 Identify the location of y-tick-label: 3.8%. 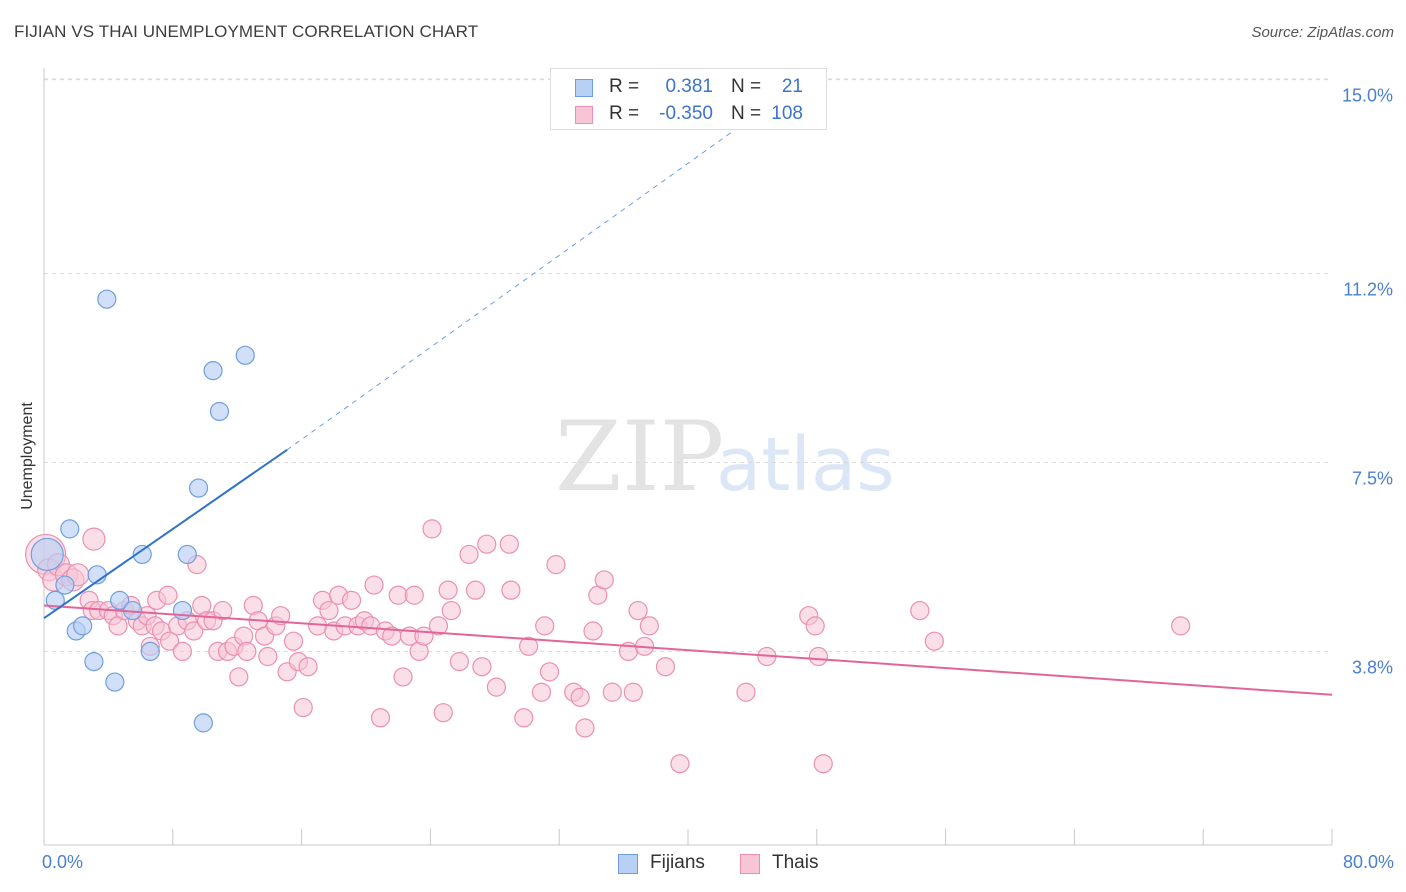
(1372, 667).